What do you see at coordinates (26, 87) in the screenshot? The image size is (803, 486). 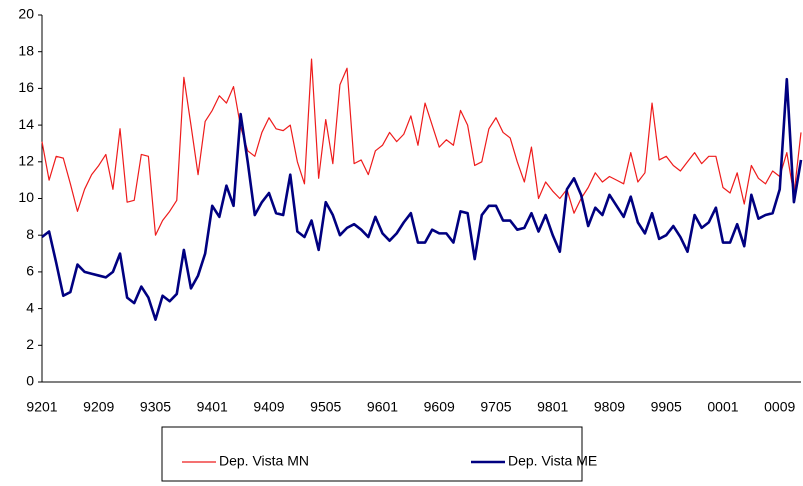 I see `y-tick-label: 16` at bounding box center [26, 87].